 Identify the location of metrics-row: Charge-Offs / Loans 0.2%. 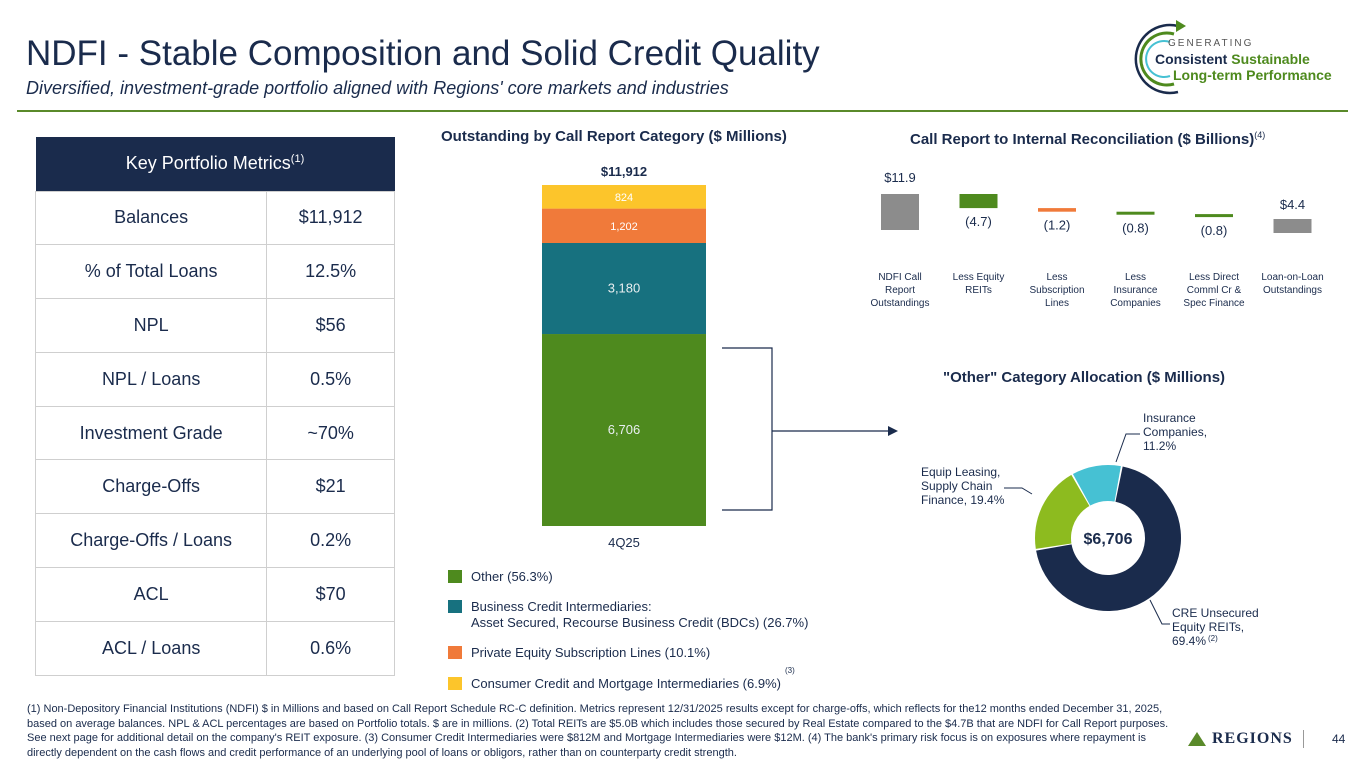
(214, 541).